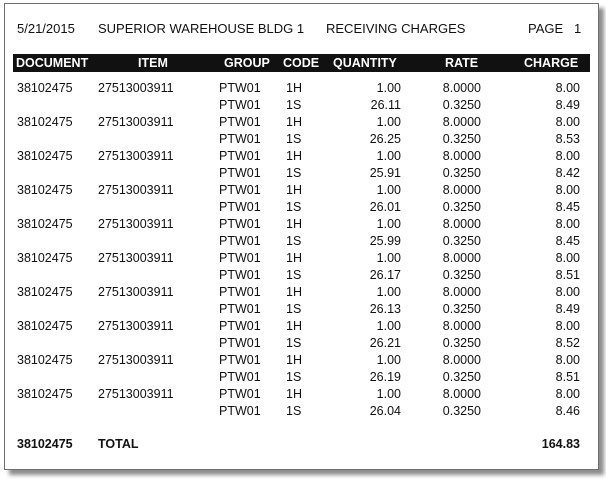 This screenshot has width=606, height=483. What do you see at coordinates (301, 276) in the screenshot?
I see `table-row: PTW01 1S 26.17 0.3250 8.51` at bounding box center [301, 276].